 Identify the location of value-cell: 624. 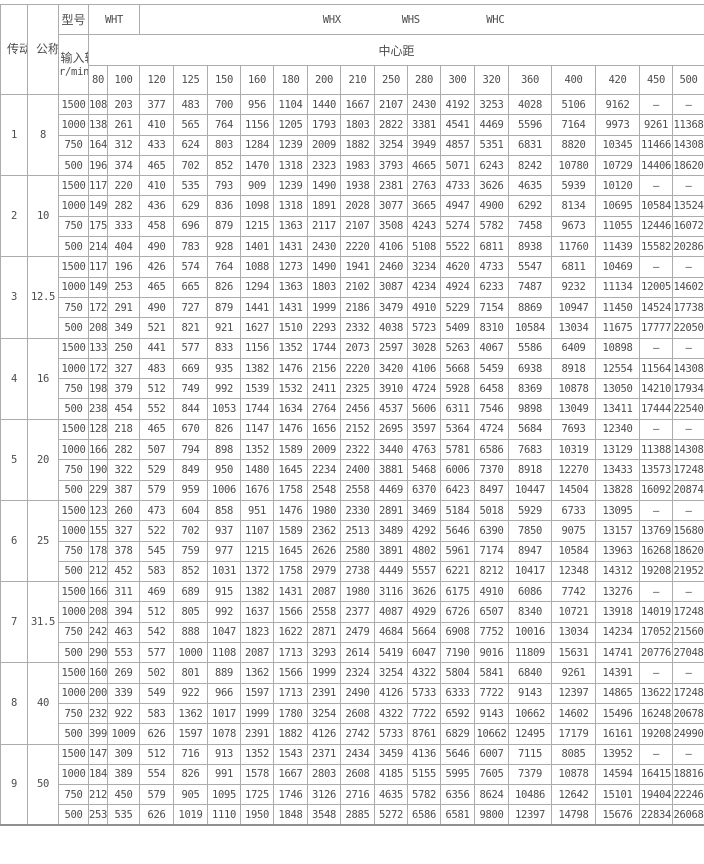
(191, 145).